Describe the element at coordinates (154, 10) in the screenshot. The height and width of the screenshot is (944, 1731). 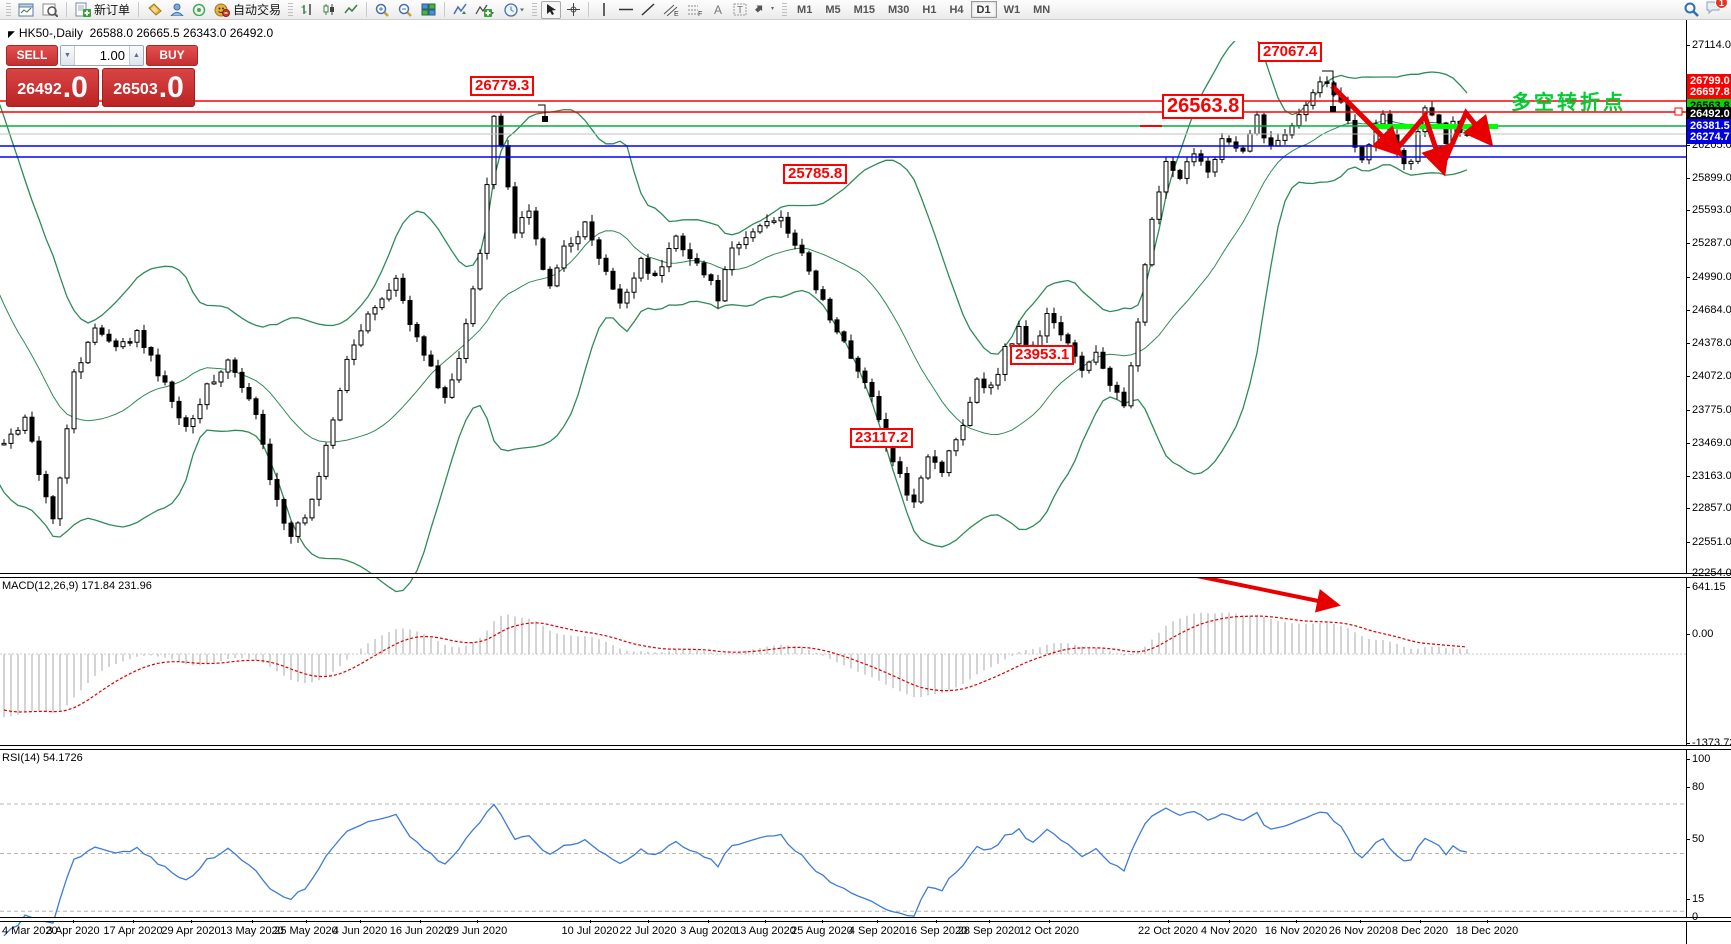
I see `market-watch-button` at that location.